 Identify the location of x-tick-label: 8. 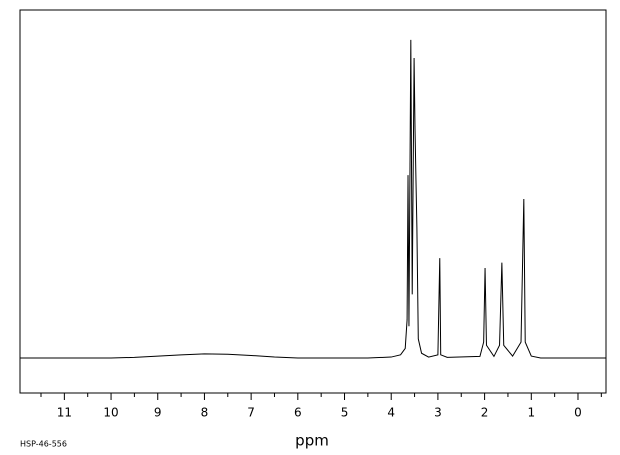
(205, 413).